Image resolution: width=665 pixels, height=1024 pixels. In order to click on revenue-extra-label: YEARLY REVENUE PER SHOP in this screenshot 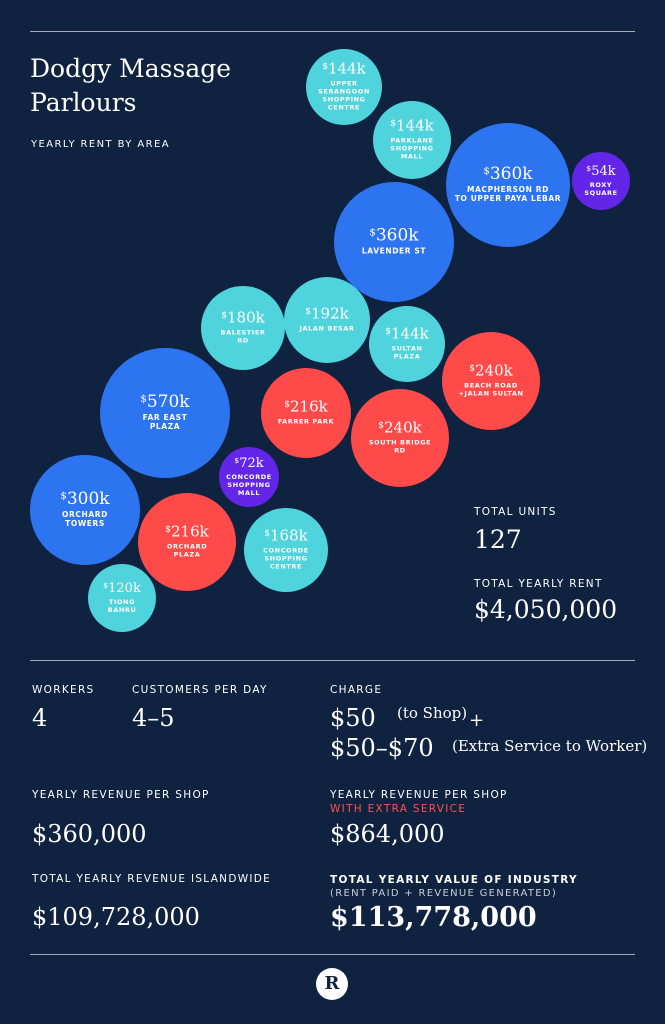, I will do `click(419, 795)`.